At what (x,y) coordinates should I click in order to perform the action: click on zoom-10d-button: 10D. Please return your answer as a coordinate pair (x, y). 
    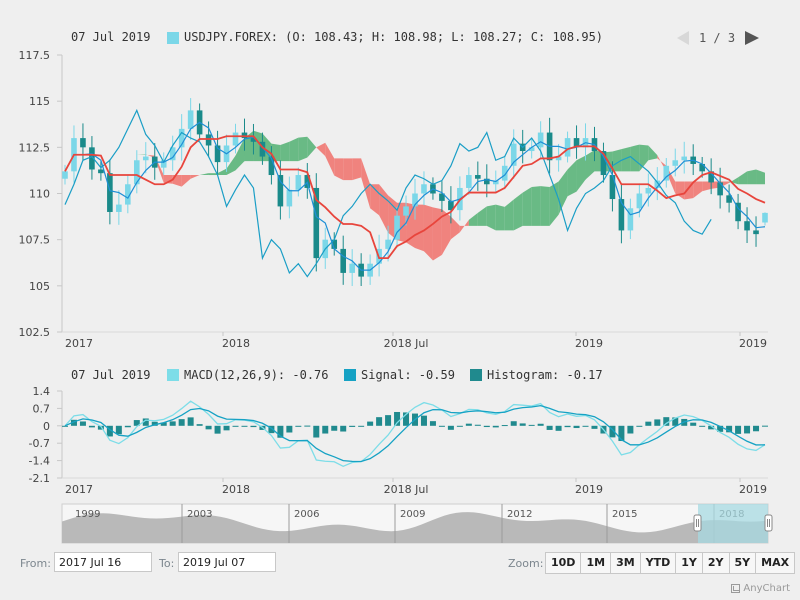
    Looking at the image, I should click on (563, 563).